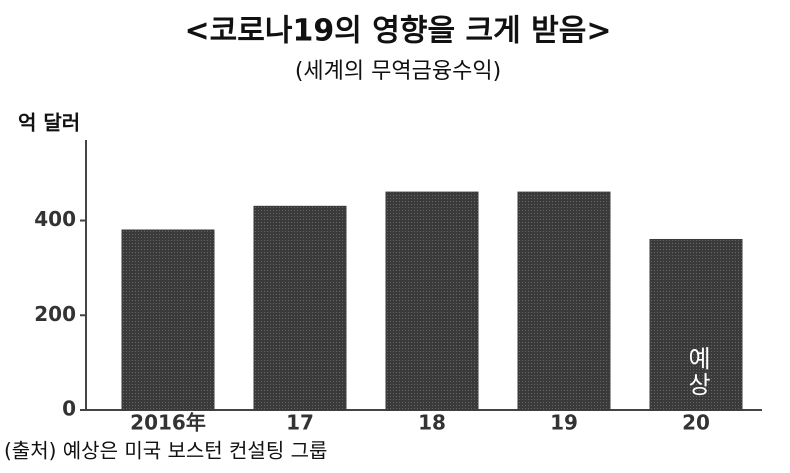 This screenshot has height=473, width=790. Describe the element at coordinates (398, 31) in the screenshot. I see `chart-title: <코로나19의 영향을 크게 받음>` at that location.